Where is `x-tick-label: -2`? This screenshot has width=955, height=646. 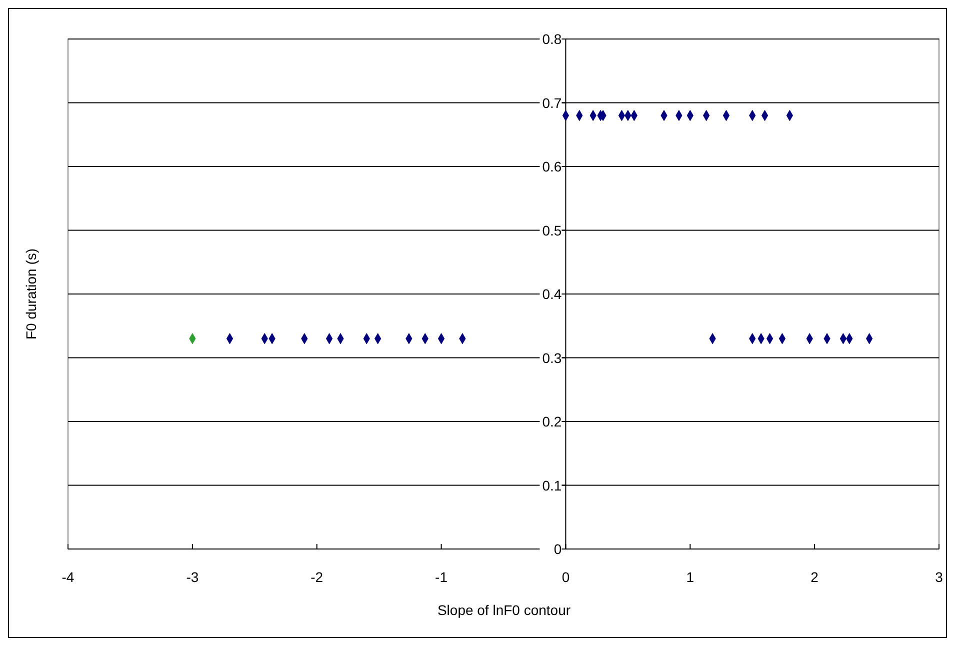 x-tick-label: -2 is located at coordinates (317, 577).